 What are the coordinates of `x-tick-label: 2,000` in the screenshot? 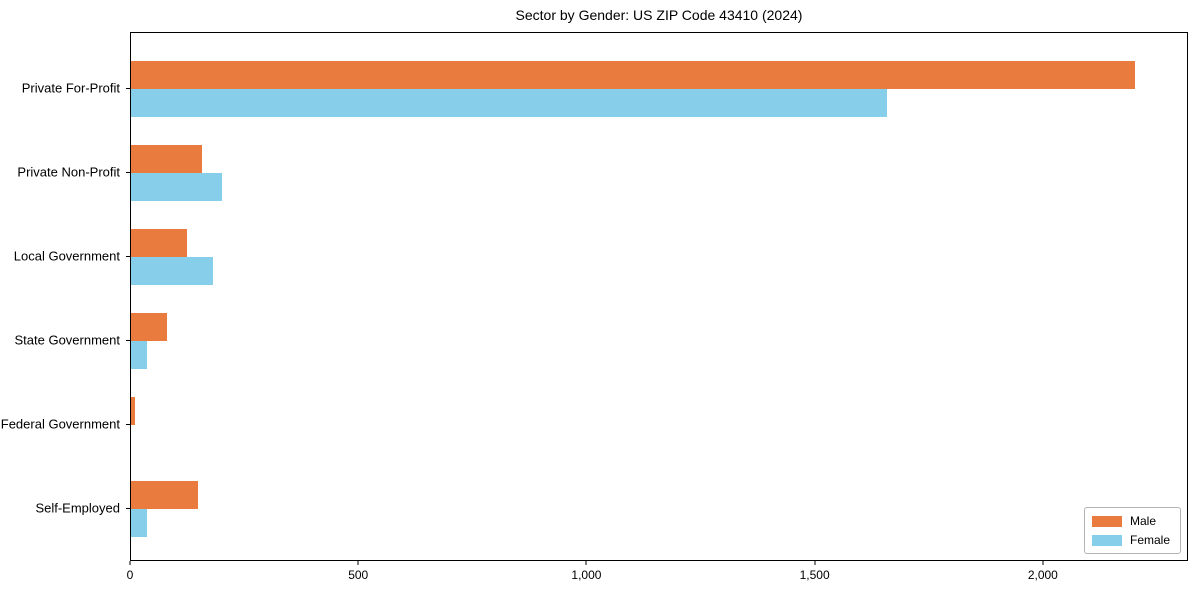 It's located at (1042, 575).